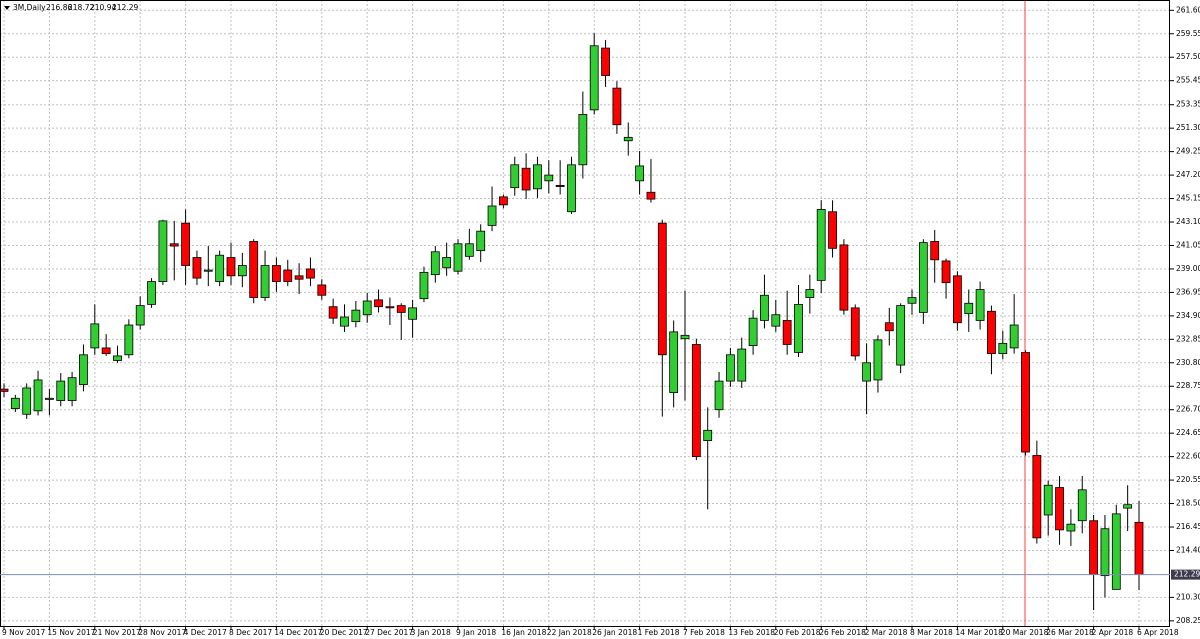 The width and height of the screenshot is (1200, 639). Describe the element at coordinates (1188, 362) in the screenshot. I see `y-tick-label: 230.80` at that location.